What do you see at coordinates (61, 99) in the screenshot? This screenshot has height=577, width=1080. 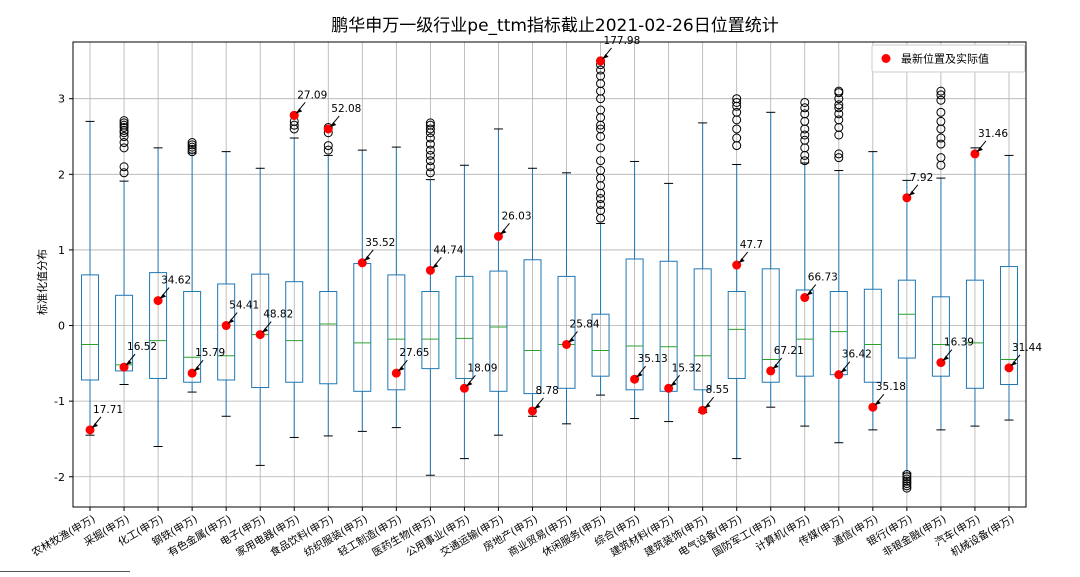 I see `y-tick-label: 3` at bounding box center [61, 99].